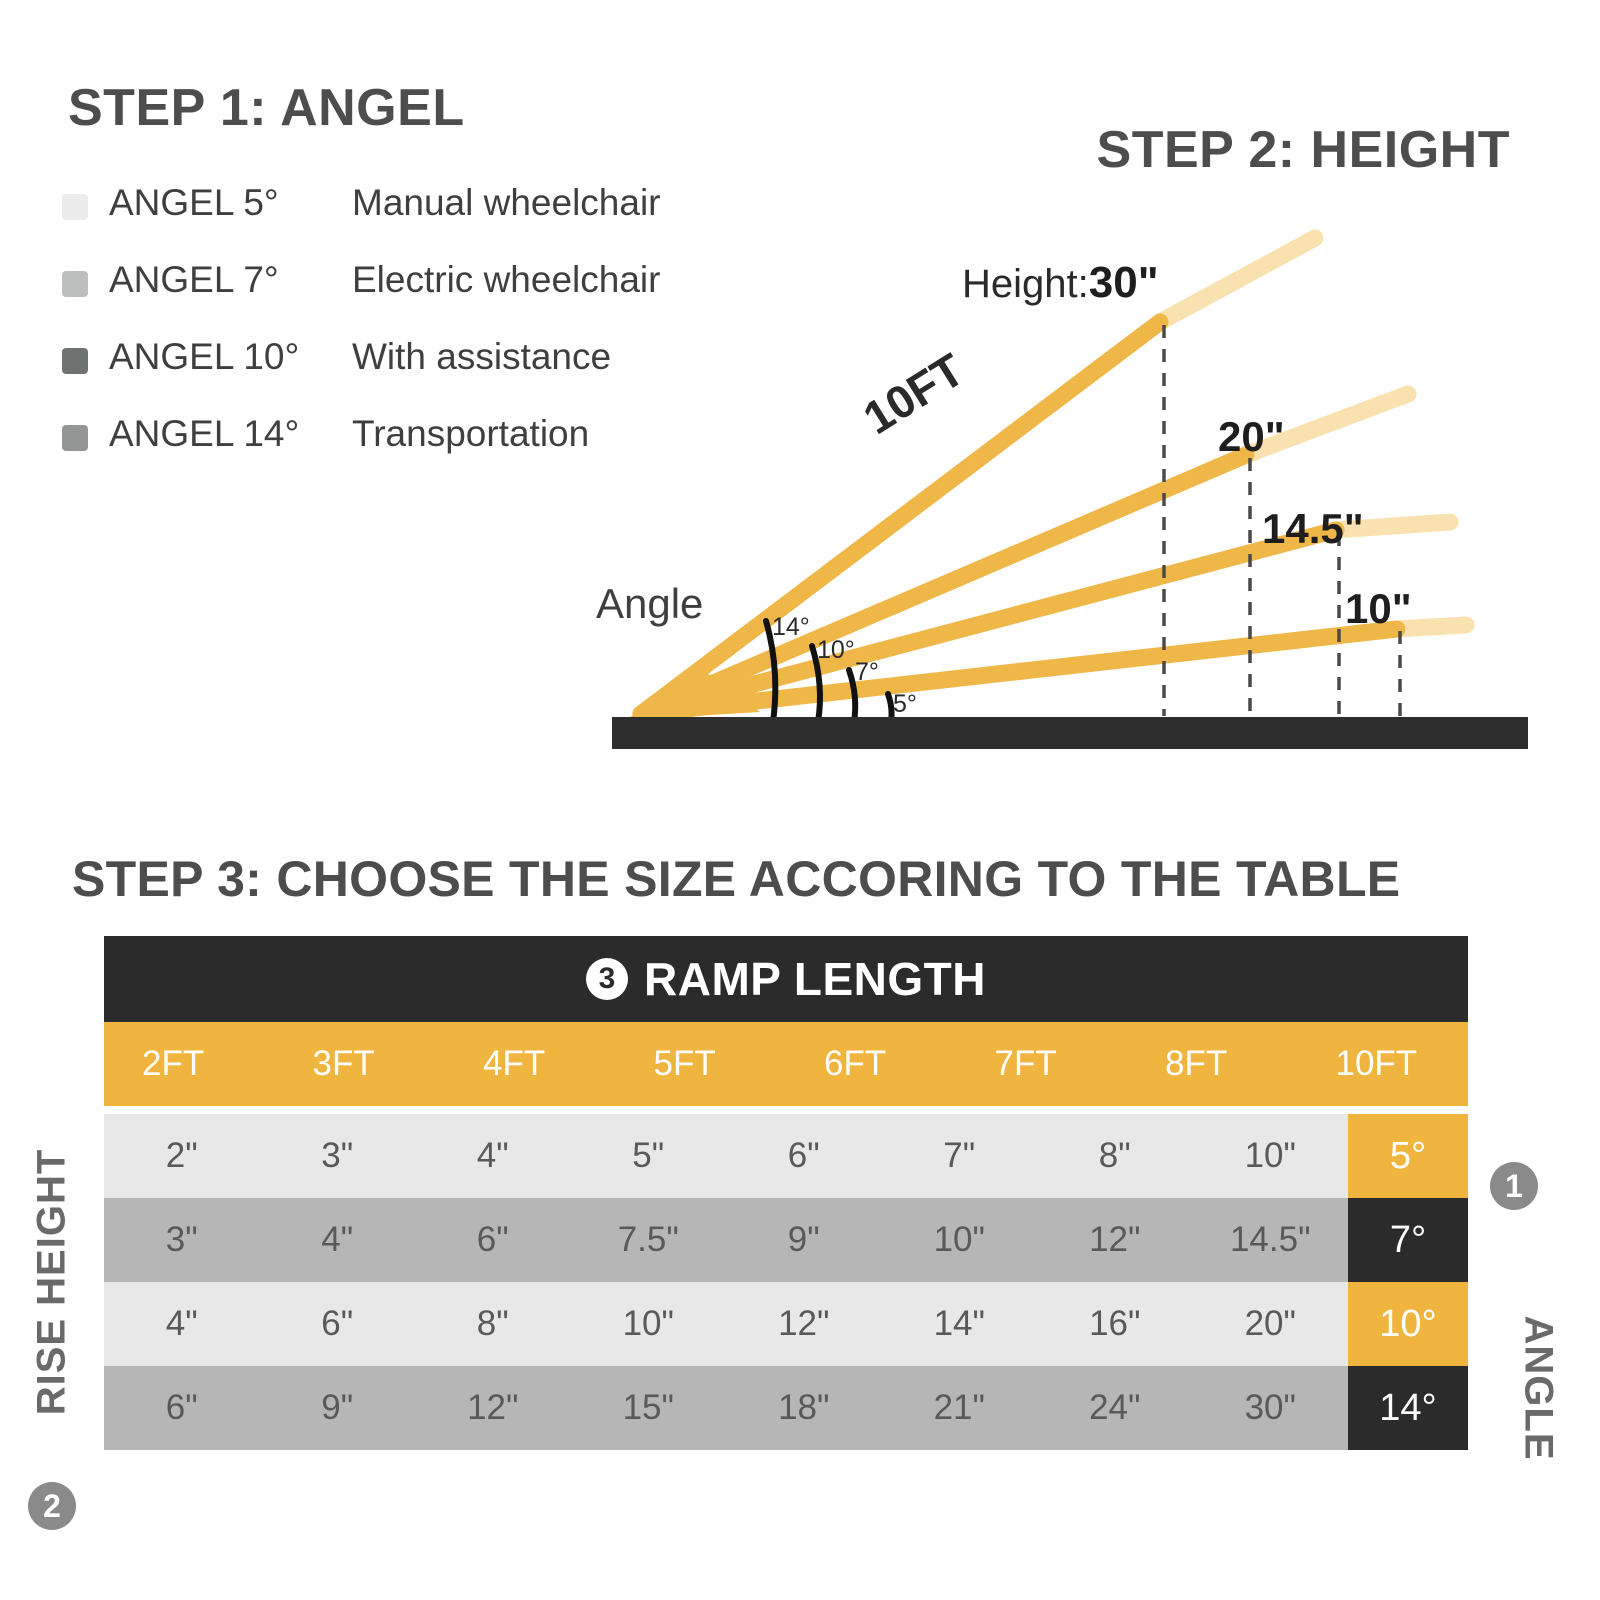  What do you see at coordinates (173, 1063) in the screenshot?
I see `col-header-2ft: 2FT` at bounding box center [173, 1063].